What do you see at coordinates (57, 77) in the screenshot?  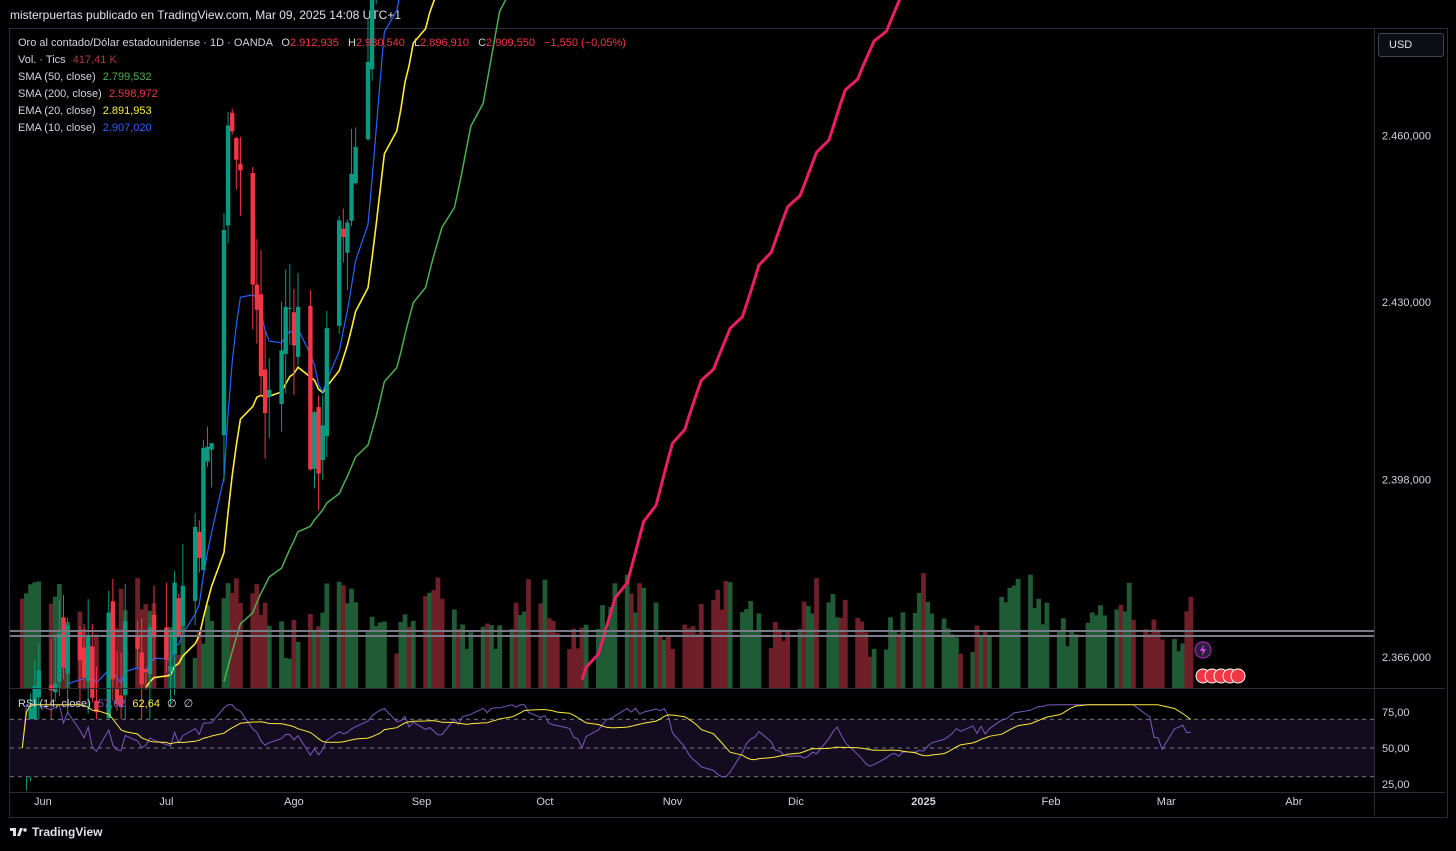 I see `sma50-label: SMA (50, close)` at bounding box center [57, 77].